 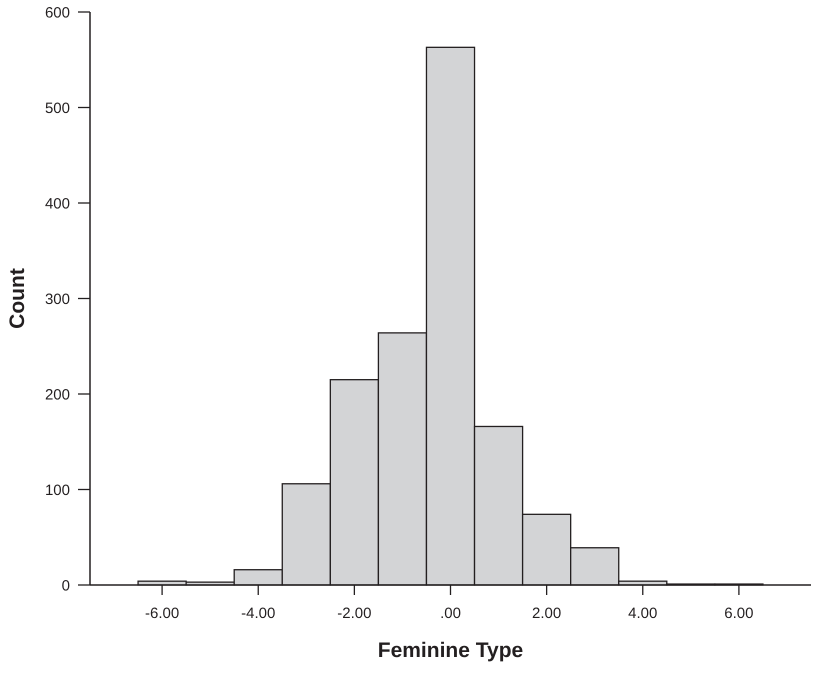 What do you see at coordinates (450, 613) in the screenshot?
I see `x-tick-label: .00` at bounding box center [450, 613].